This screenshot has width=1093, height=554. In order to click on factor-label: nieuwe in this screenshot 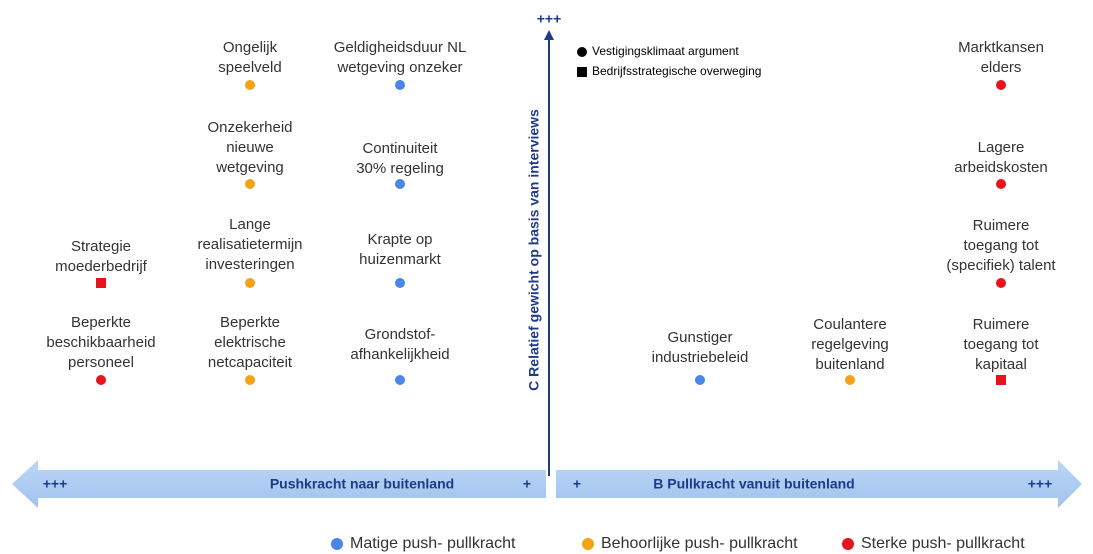, I will do `click(250, 147)`.